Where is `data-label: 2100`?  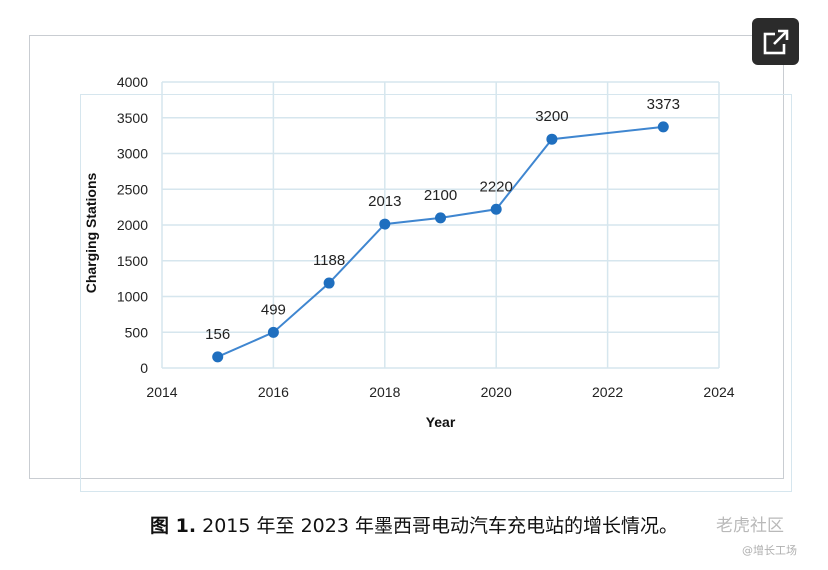 data-label: 2100 is located at coordinates (440, 195).